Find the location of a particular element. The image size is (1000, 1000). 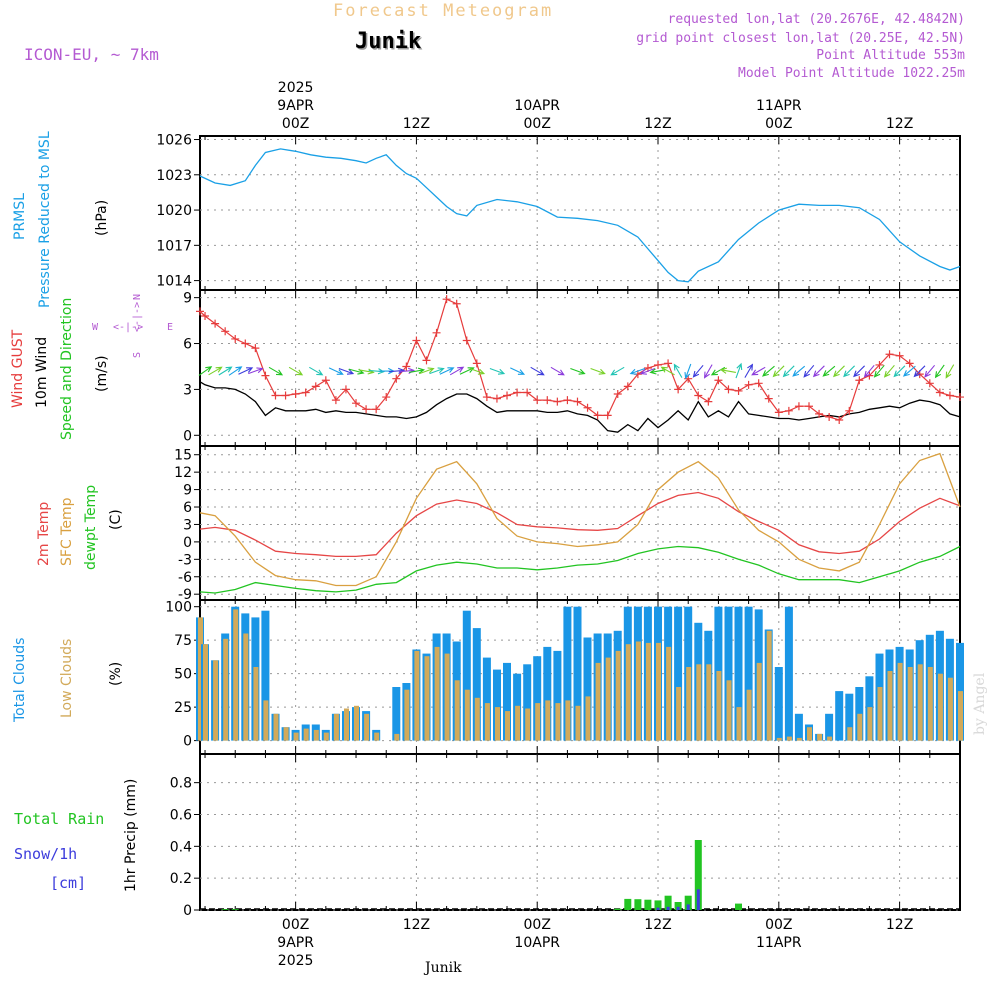

ytick-label-temperature: 15 is located at coordinates (183, 456).